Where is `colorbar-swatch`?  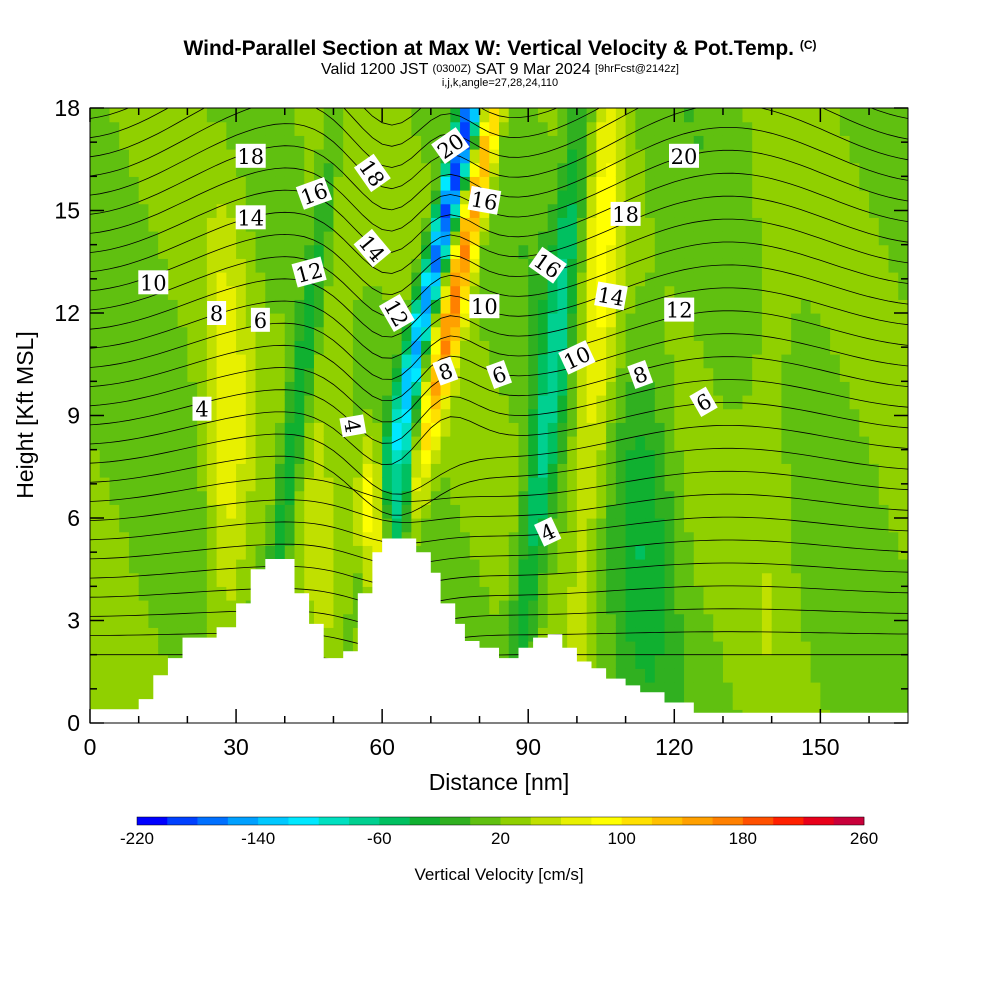 colorbar-swatch is located at coordinates (213, 821).